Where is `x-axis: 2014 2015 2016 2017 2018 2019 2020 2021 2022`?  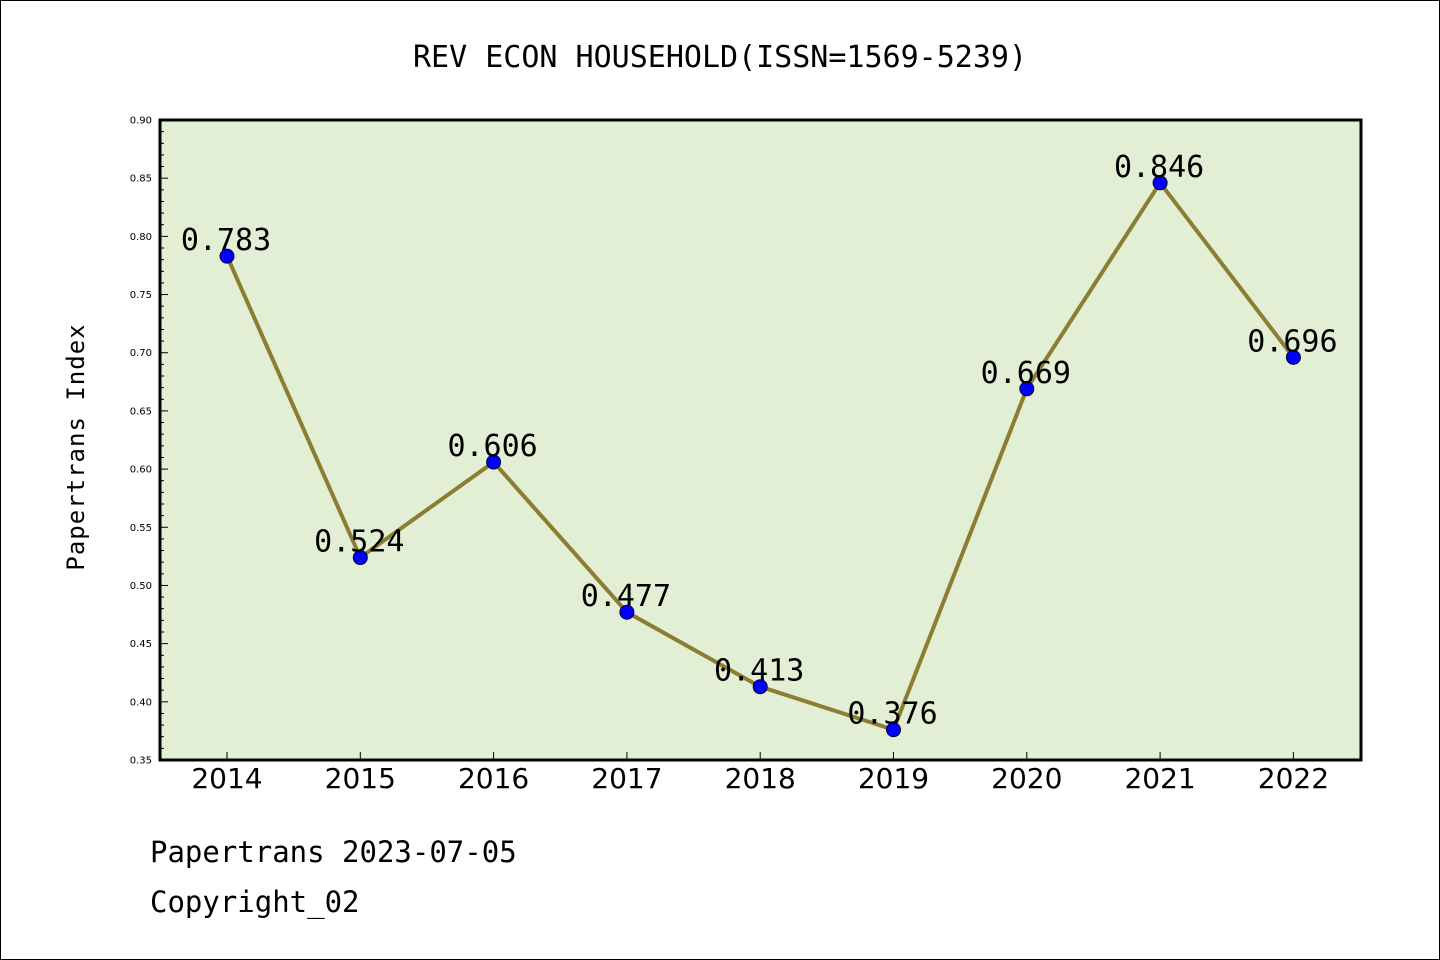 x-axis: 2014 2015 2016 2017 2018 2019 2020 2021 2022 is located at coordinates (760, 773).